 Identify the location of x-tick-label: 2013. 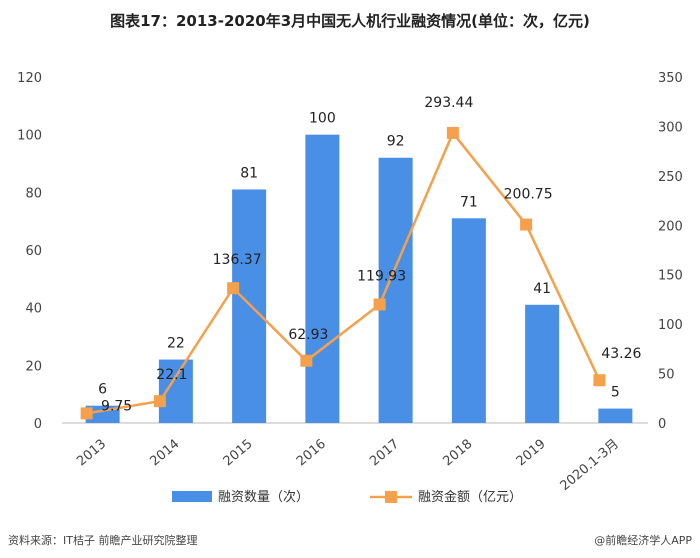
(91, 453).